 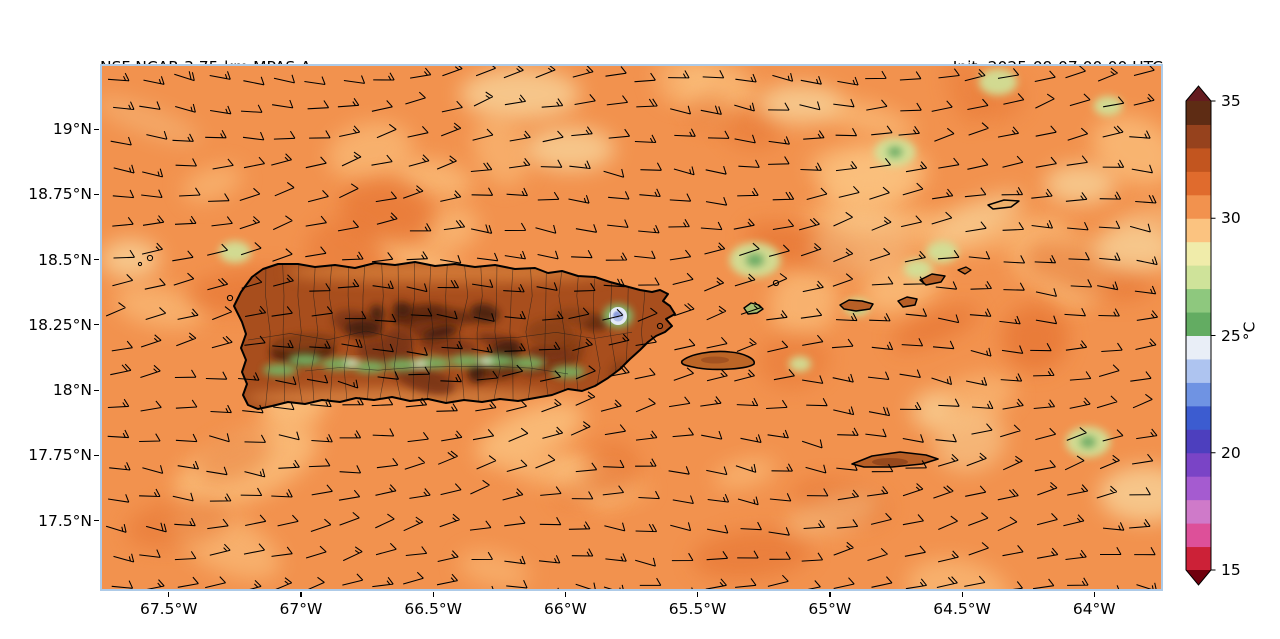 What do you see at coordinates (60, 194) in the screenshot?
I see `y-tick-label: 18.75°N` at bounding box center [60, 194].